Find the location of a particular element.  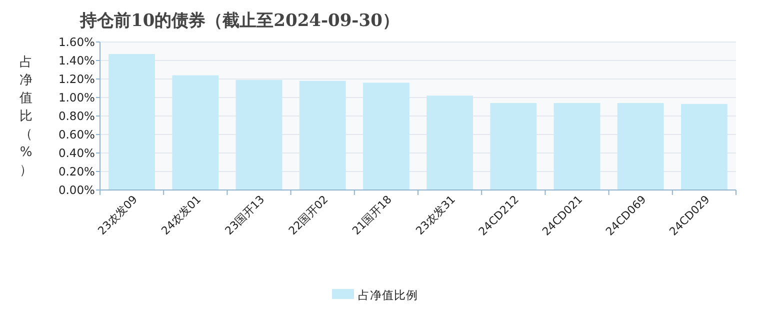

y-tick-label: 0.80% is located at coordinates (77, 116).